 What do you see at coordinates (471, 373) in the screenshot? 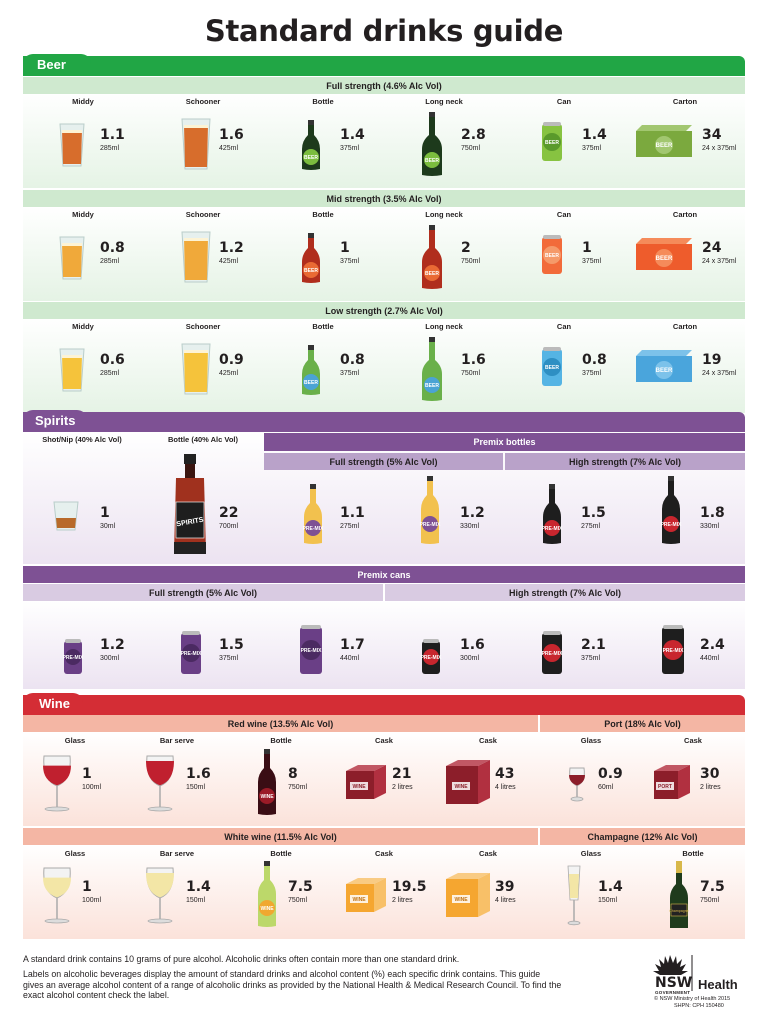
I see `beer-band-2-item-3-volume: 750ml` at bounding box center [471, 373].